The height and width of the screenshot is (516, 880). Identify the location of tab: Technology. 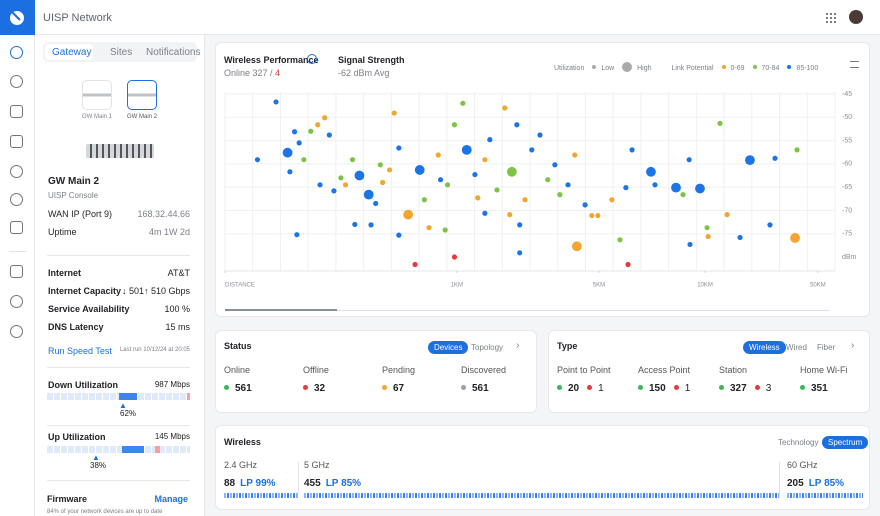
(798, 442).